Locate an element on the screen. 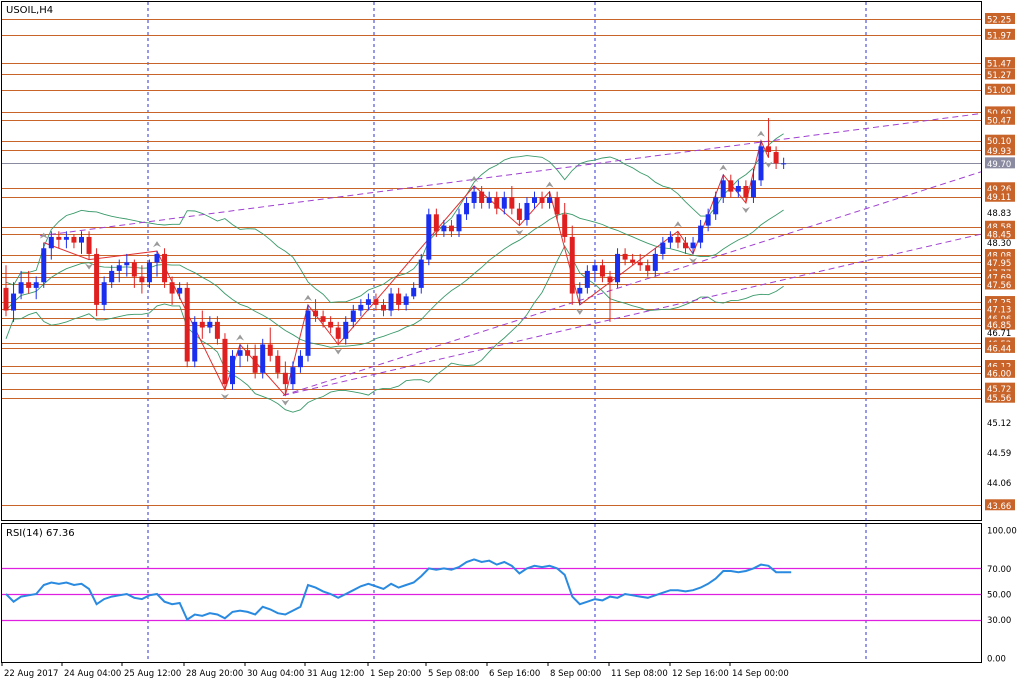 The height and width of the screenshot is (687, 1024). price-tick-11: 49.11 is located at coordinates (999, 198).